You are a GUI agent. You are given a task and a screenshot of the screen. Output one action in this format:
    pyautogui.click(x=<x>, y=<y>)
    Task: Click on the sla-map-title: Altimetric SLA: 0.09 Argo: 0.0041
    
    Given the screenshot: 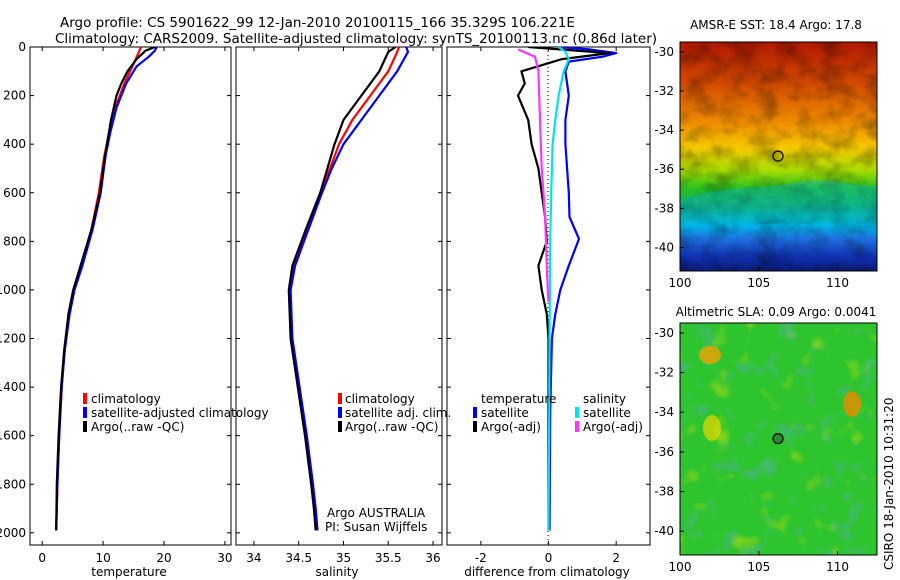 What is the action you would take?
    pyautogui.click(x=776, y=312)
    